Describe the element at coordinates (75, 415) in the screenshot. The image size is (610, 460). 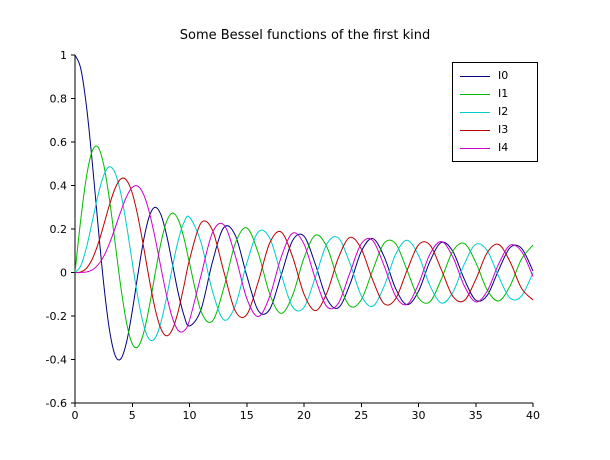
I see `x-tick-label: 0` at that location.